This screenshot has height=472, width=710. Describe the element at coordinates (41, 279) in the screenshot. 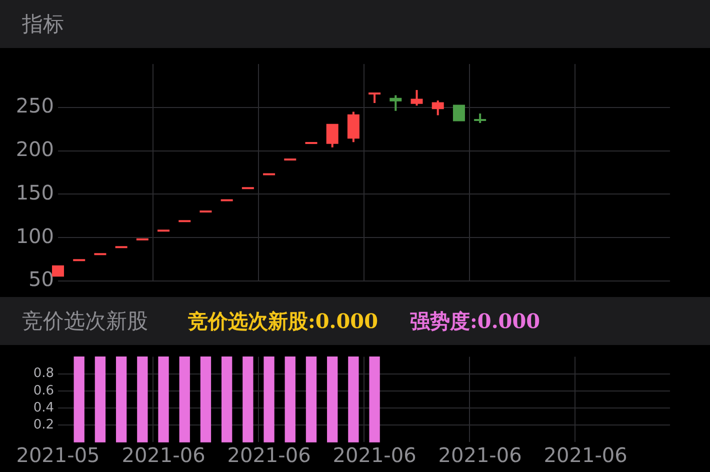

I see `y-tick-label: 50` at that location.